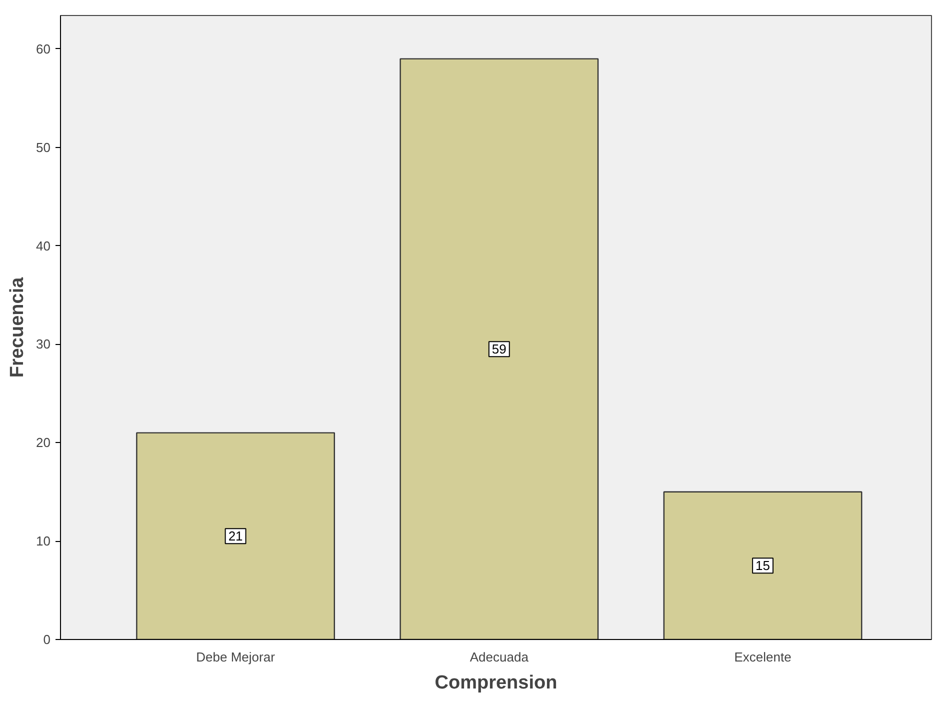 This screenshot has height=719, width=933. I want to click on x-axis-title: Comprension, so click(496, 683).